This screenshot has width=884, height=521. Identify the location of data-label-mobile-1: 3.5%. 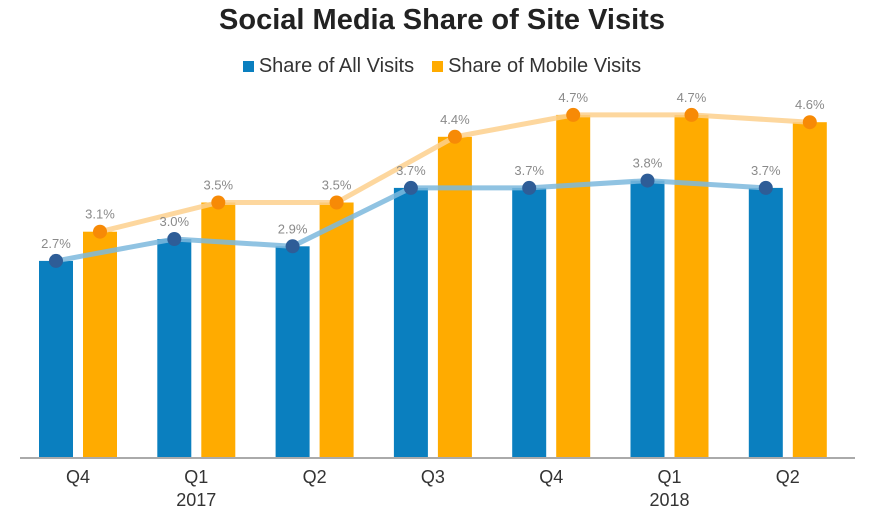
(218, 185).